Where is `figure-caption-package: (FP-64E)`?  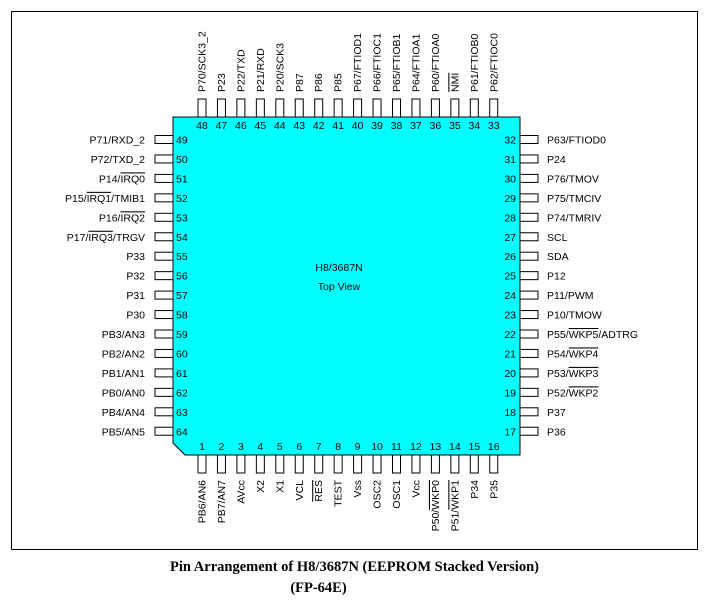 figure-caption-package: (FP-64E) is located at coordinates (318, 588).